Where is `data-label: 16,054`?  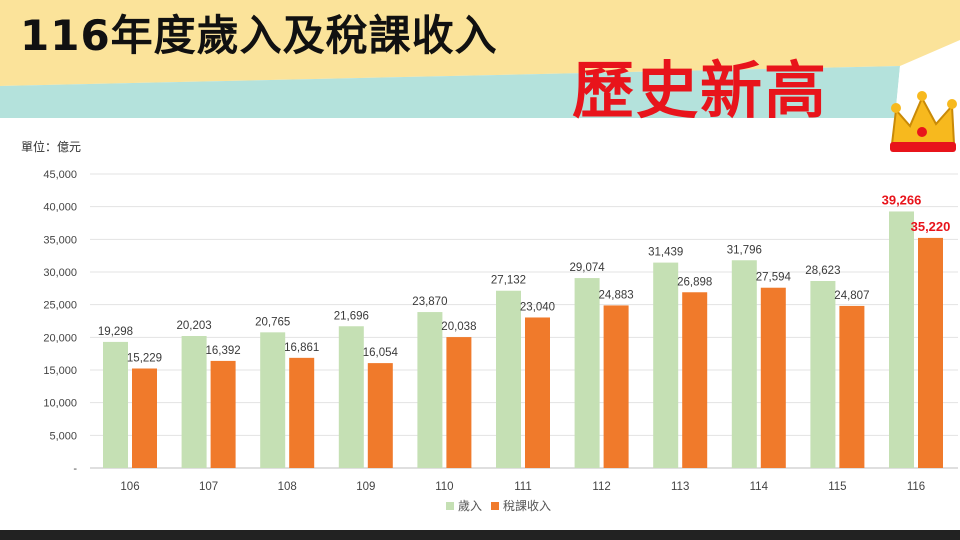
data-label: 16,054 is located at coordinates (381, 353).